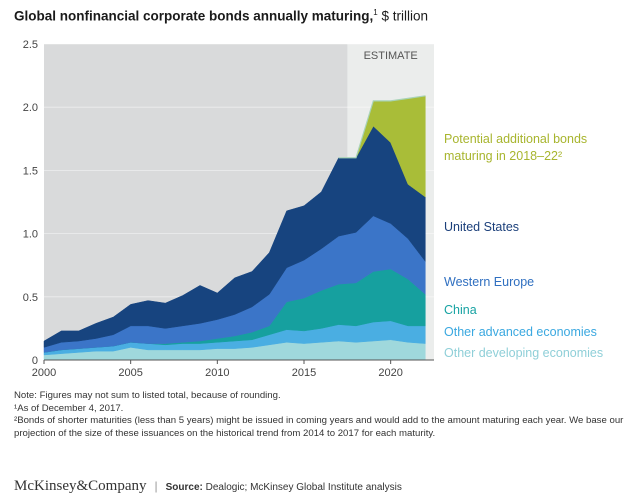 This screenshot has width=644, height=504. Describe the element at coordinates (184, 487) in the screenshot. I see `source-label: Source:` at that location.